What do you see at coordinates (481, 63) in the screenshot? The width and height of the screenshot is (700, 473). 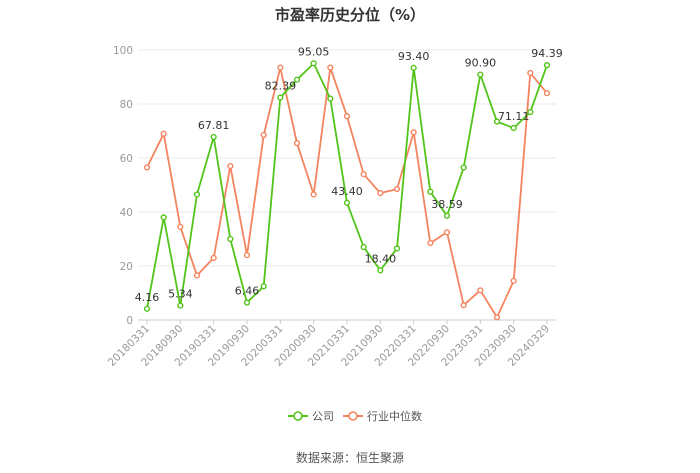 I see `data-label: 90.90` at bounding box center [481, 63].